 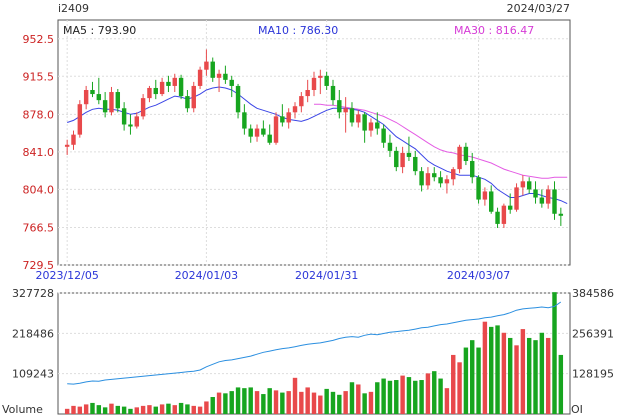 I want to click on price-tick-label: 915.5, so click(x=39, y=76).